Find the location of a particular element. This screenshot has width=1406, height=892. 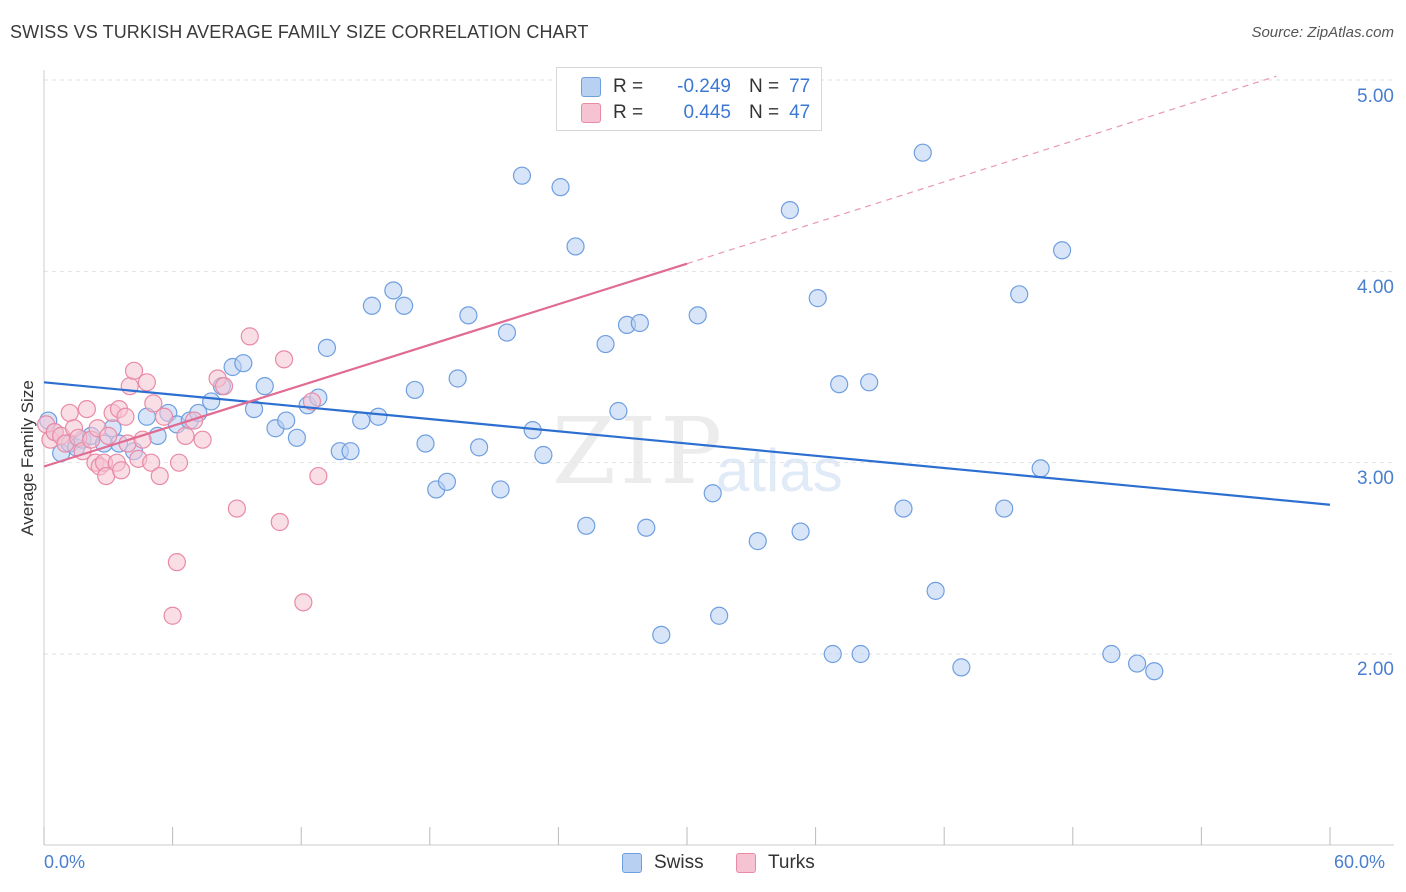

legend-n-value: 47 is located at coordinates (800, 112).